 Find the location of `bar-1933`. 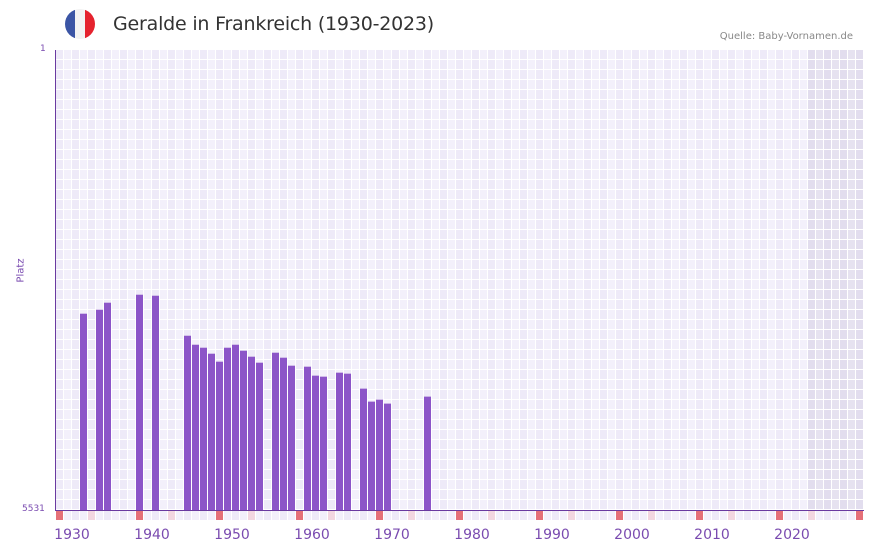

bar-1933 is located at coordinates (83, 411).